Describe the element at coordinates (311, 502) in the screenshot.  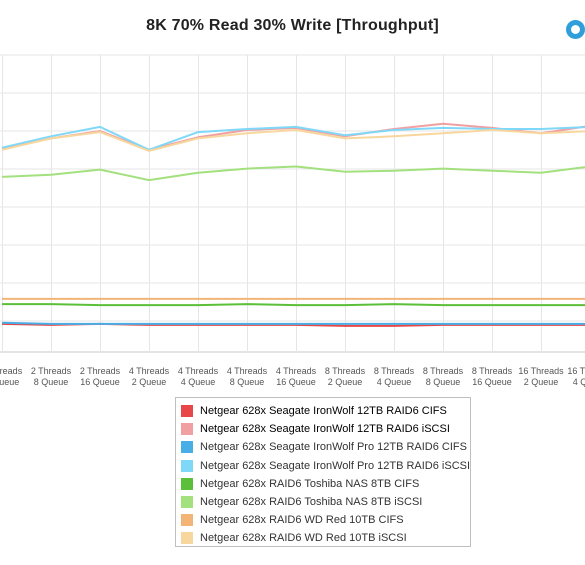
I see `legend-label: Netgear 628x RAID6 Toshiba NAS 8TB iSCSI` at that location.